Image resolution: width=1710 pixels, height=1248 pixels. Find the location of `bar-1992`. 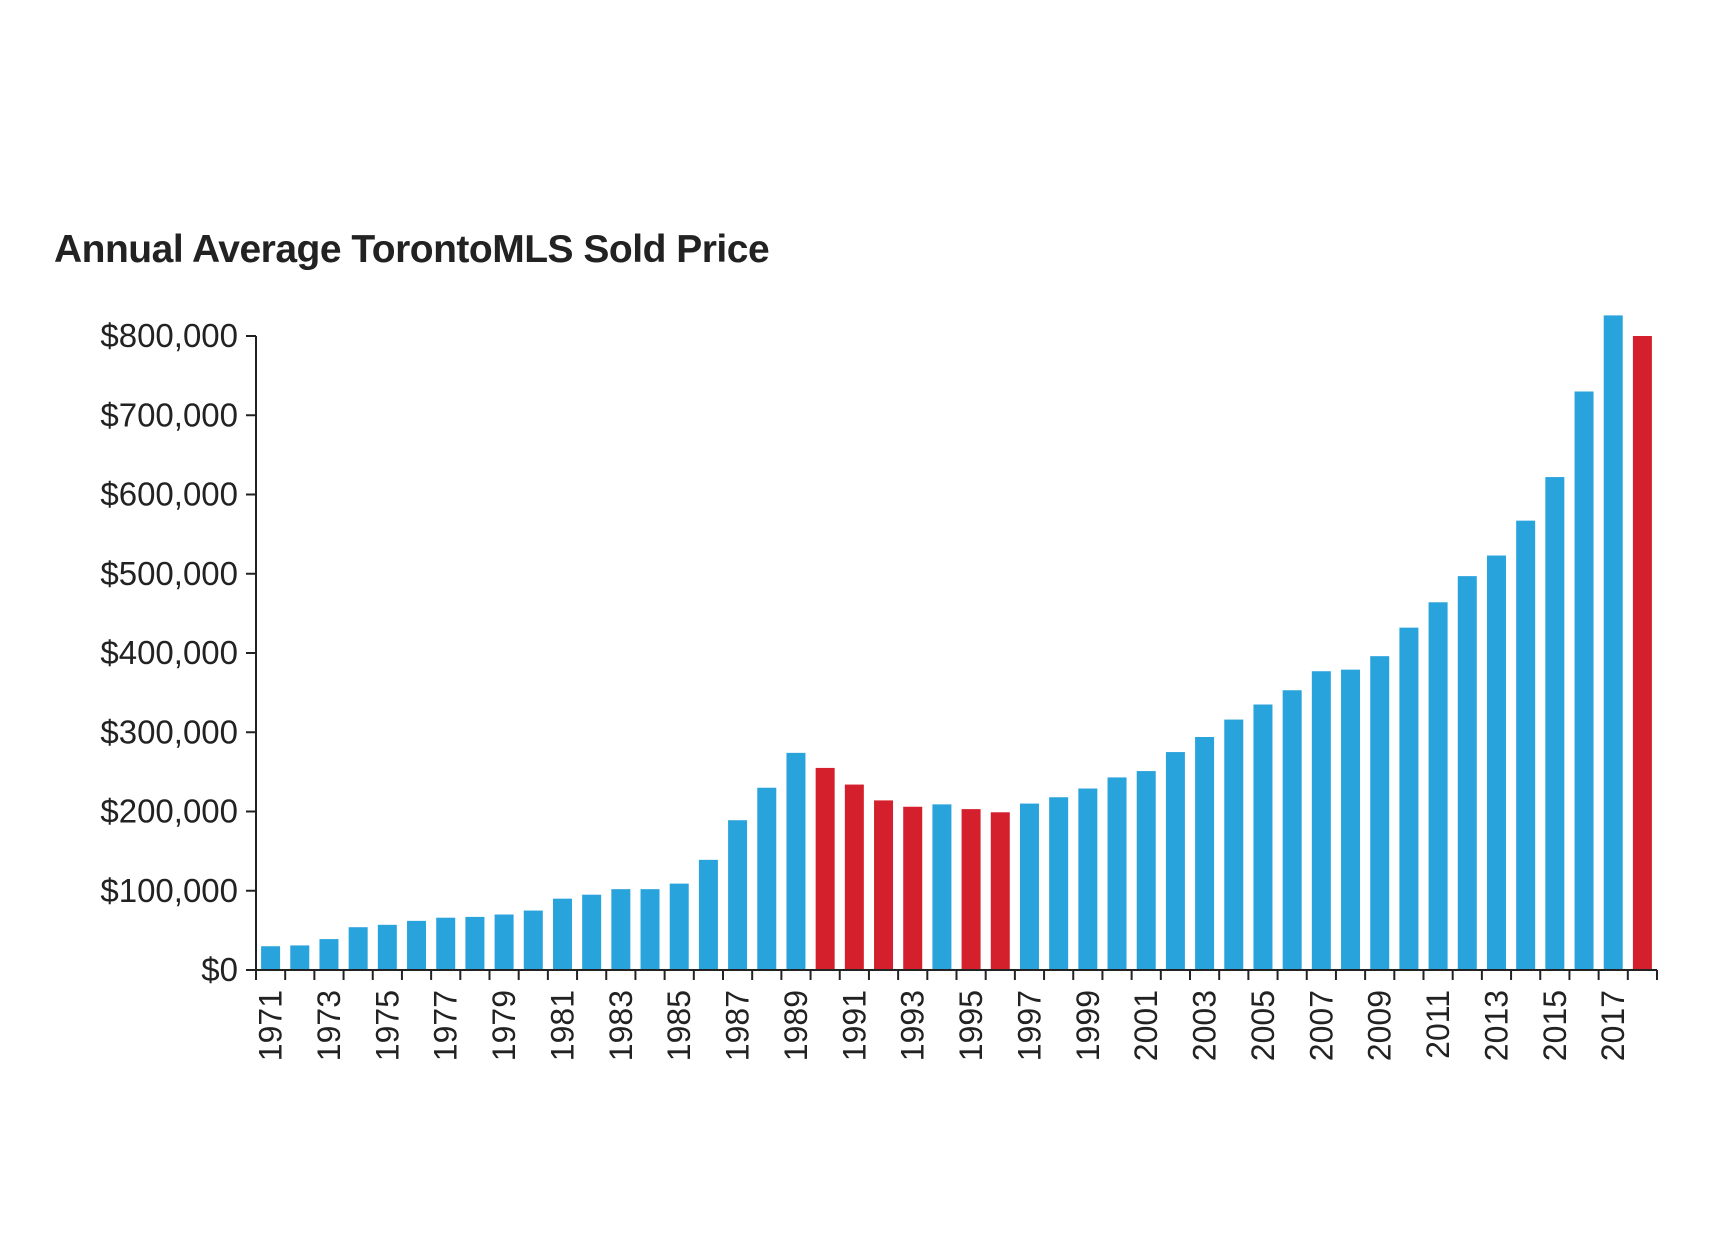

bar-1992 is located at coordinates (884, 885).